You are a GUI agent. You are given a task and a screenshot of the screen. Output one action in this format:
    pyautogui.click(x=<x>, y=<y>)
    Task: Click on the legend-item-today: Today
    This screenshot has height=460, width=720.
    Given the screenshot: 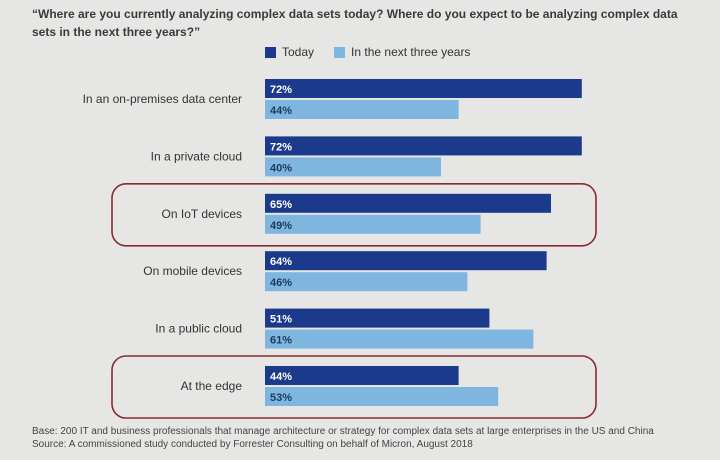 What is the action you would take?
    pyautogui.click(x=289, y=52)
    